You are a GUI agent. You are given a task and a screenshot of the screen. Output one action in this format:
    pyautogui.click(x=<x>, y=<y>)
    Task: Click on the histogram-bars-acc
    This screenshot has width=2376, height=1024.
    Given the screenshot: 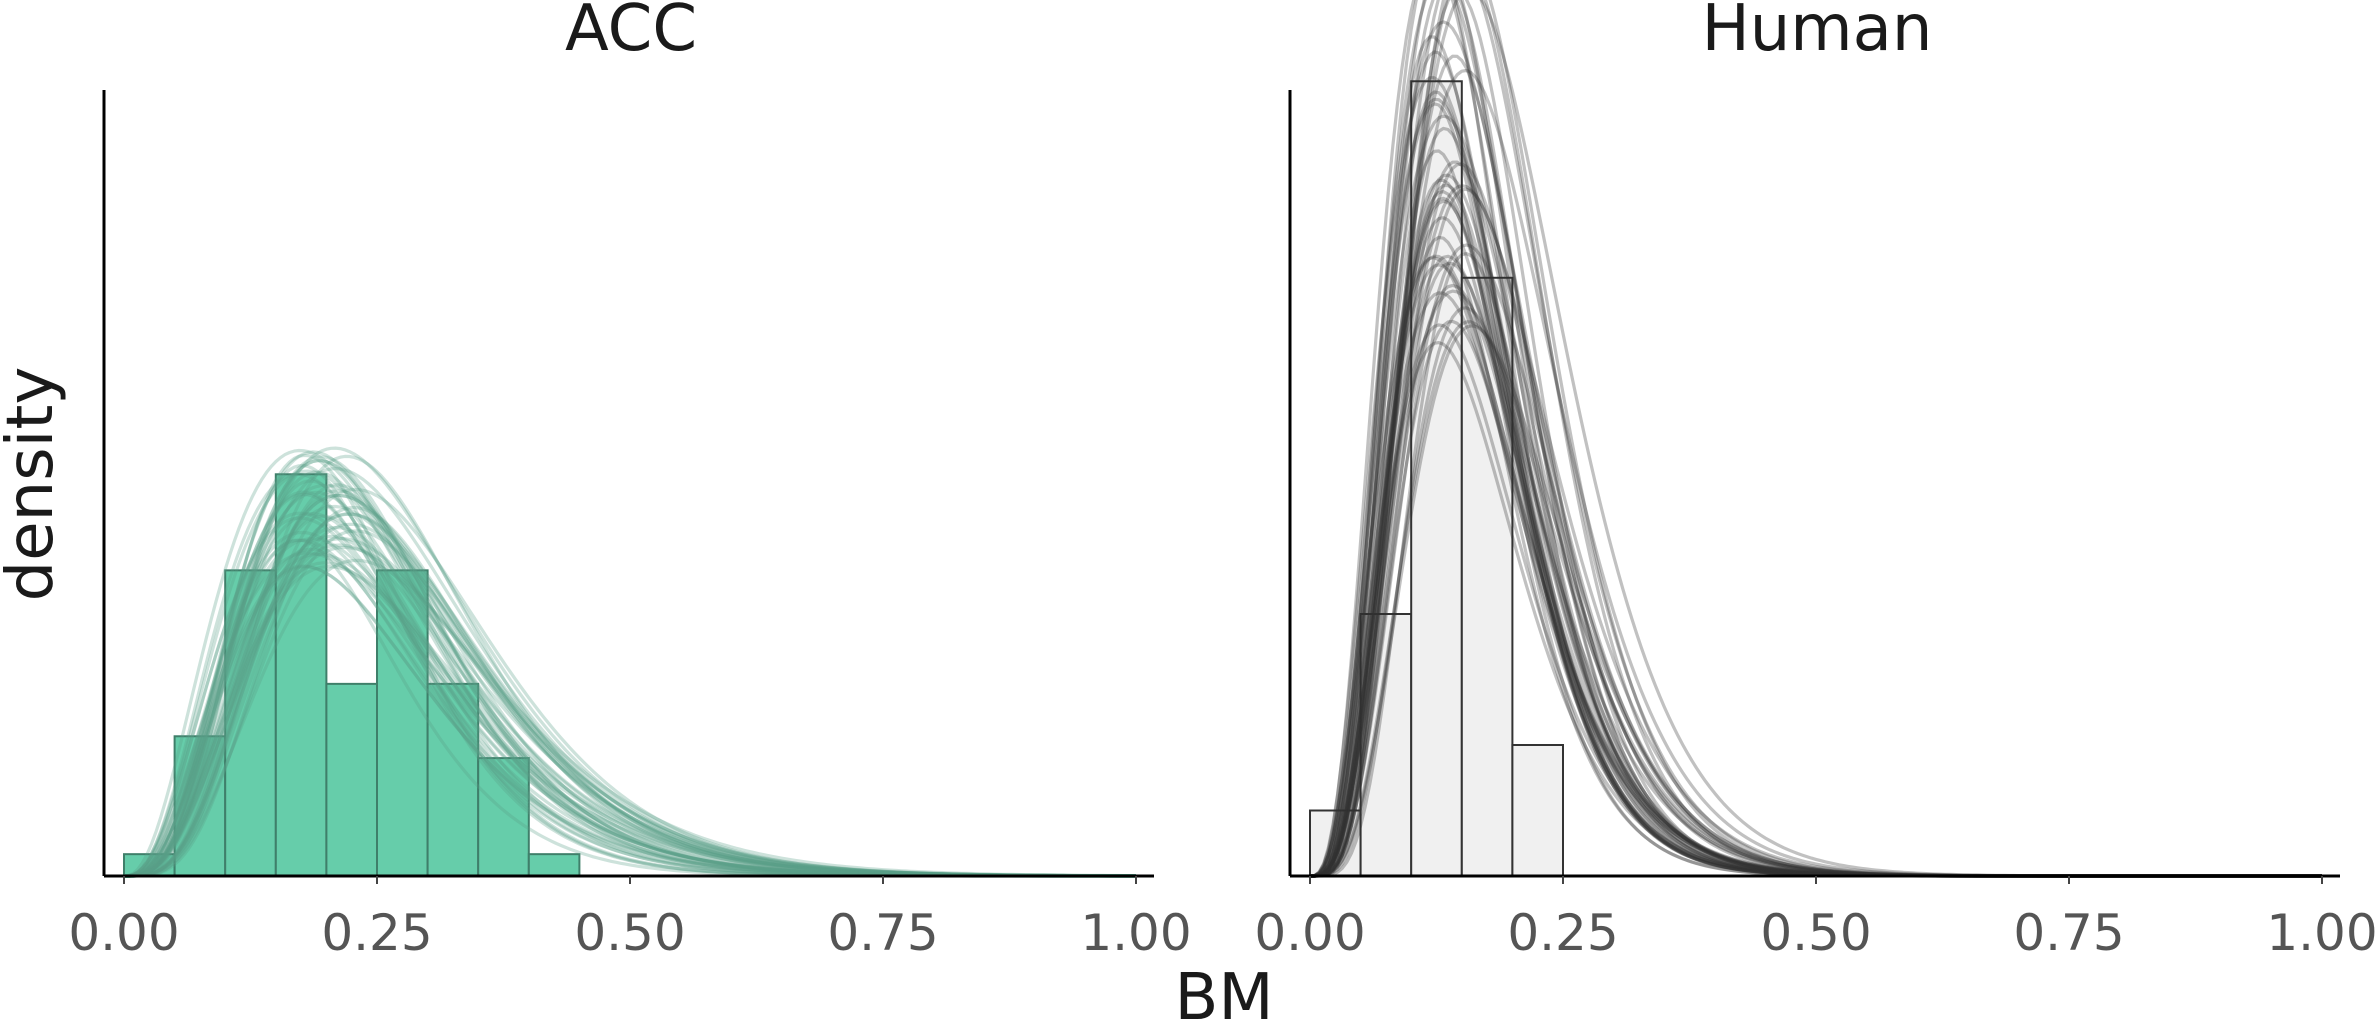 What is the action you would take?
    pyautogui.click(x=352, y=675)
    